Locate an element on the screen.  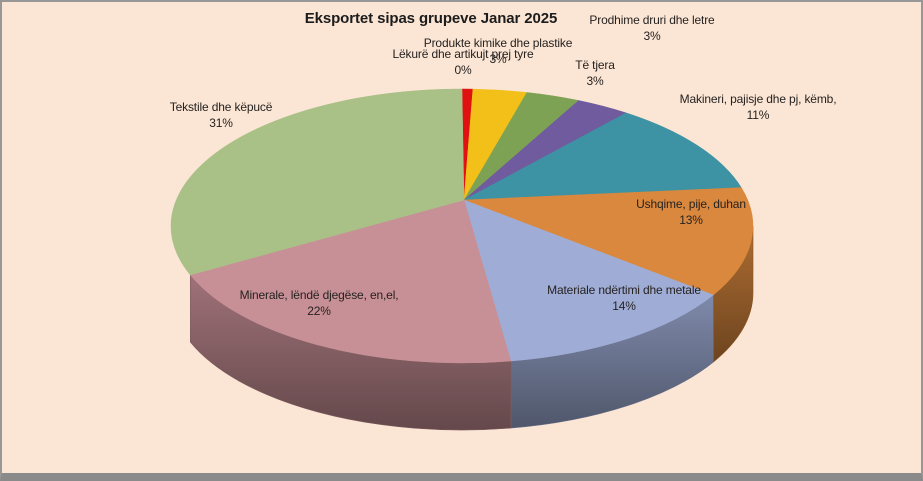
slice-label-percent: 13% is located at coordinates (691, 220).